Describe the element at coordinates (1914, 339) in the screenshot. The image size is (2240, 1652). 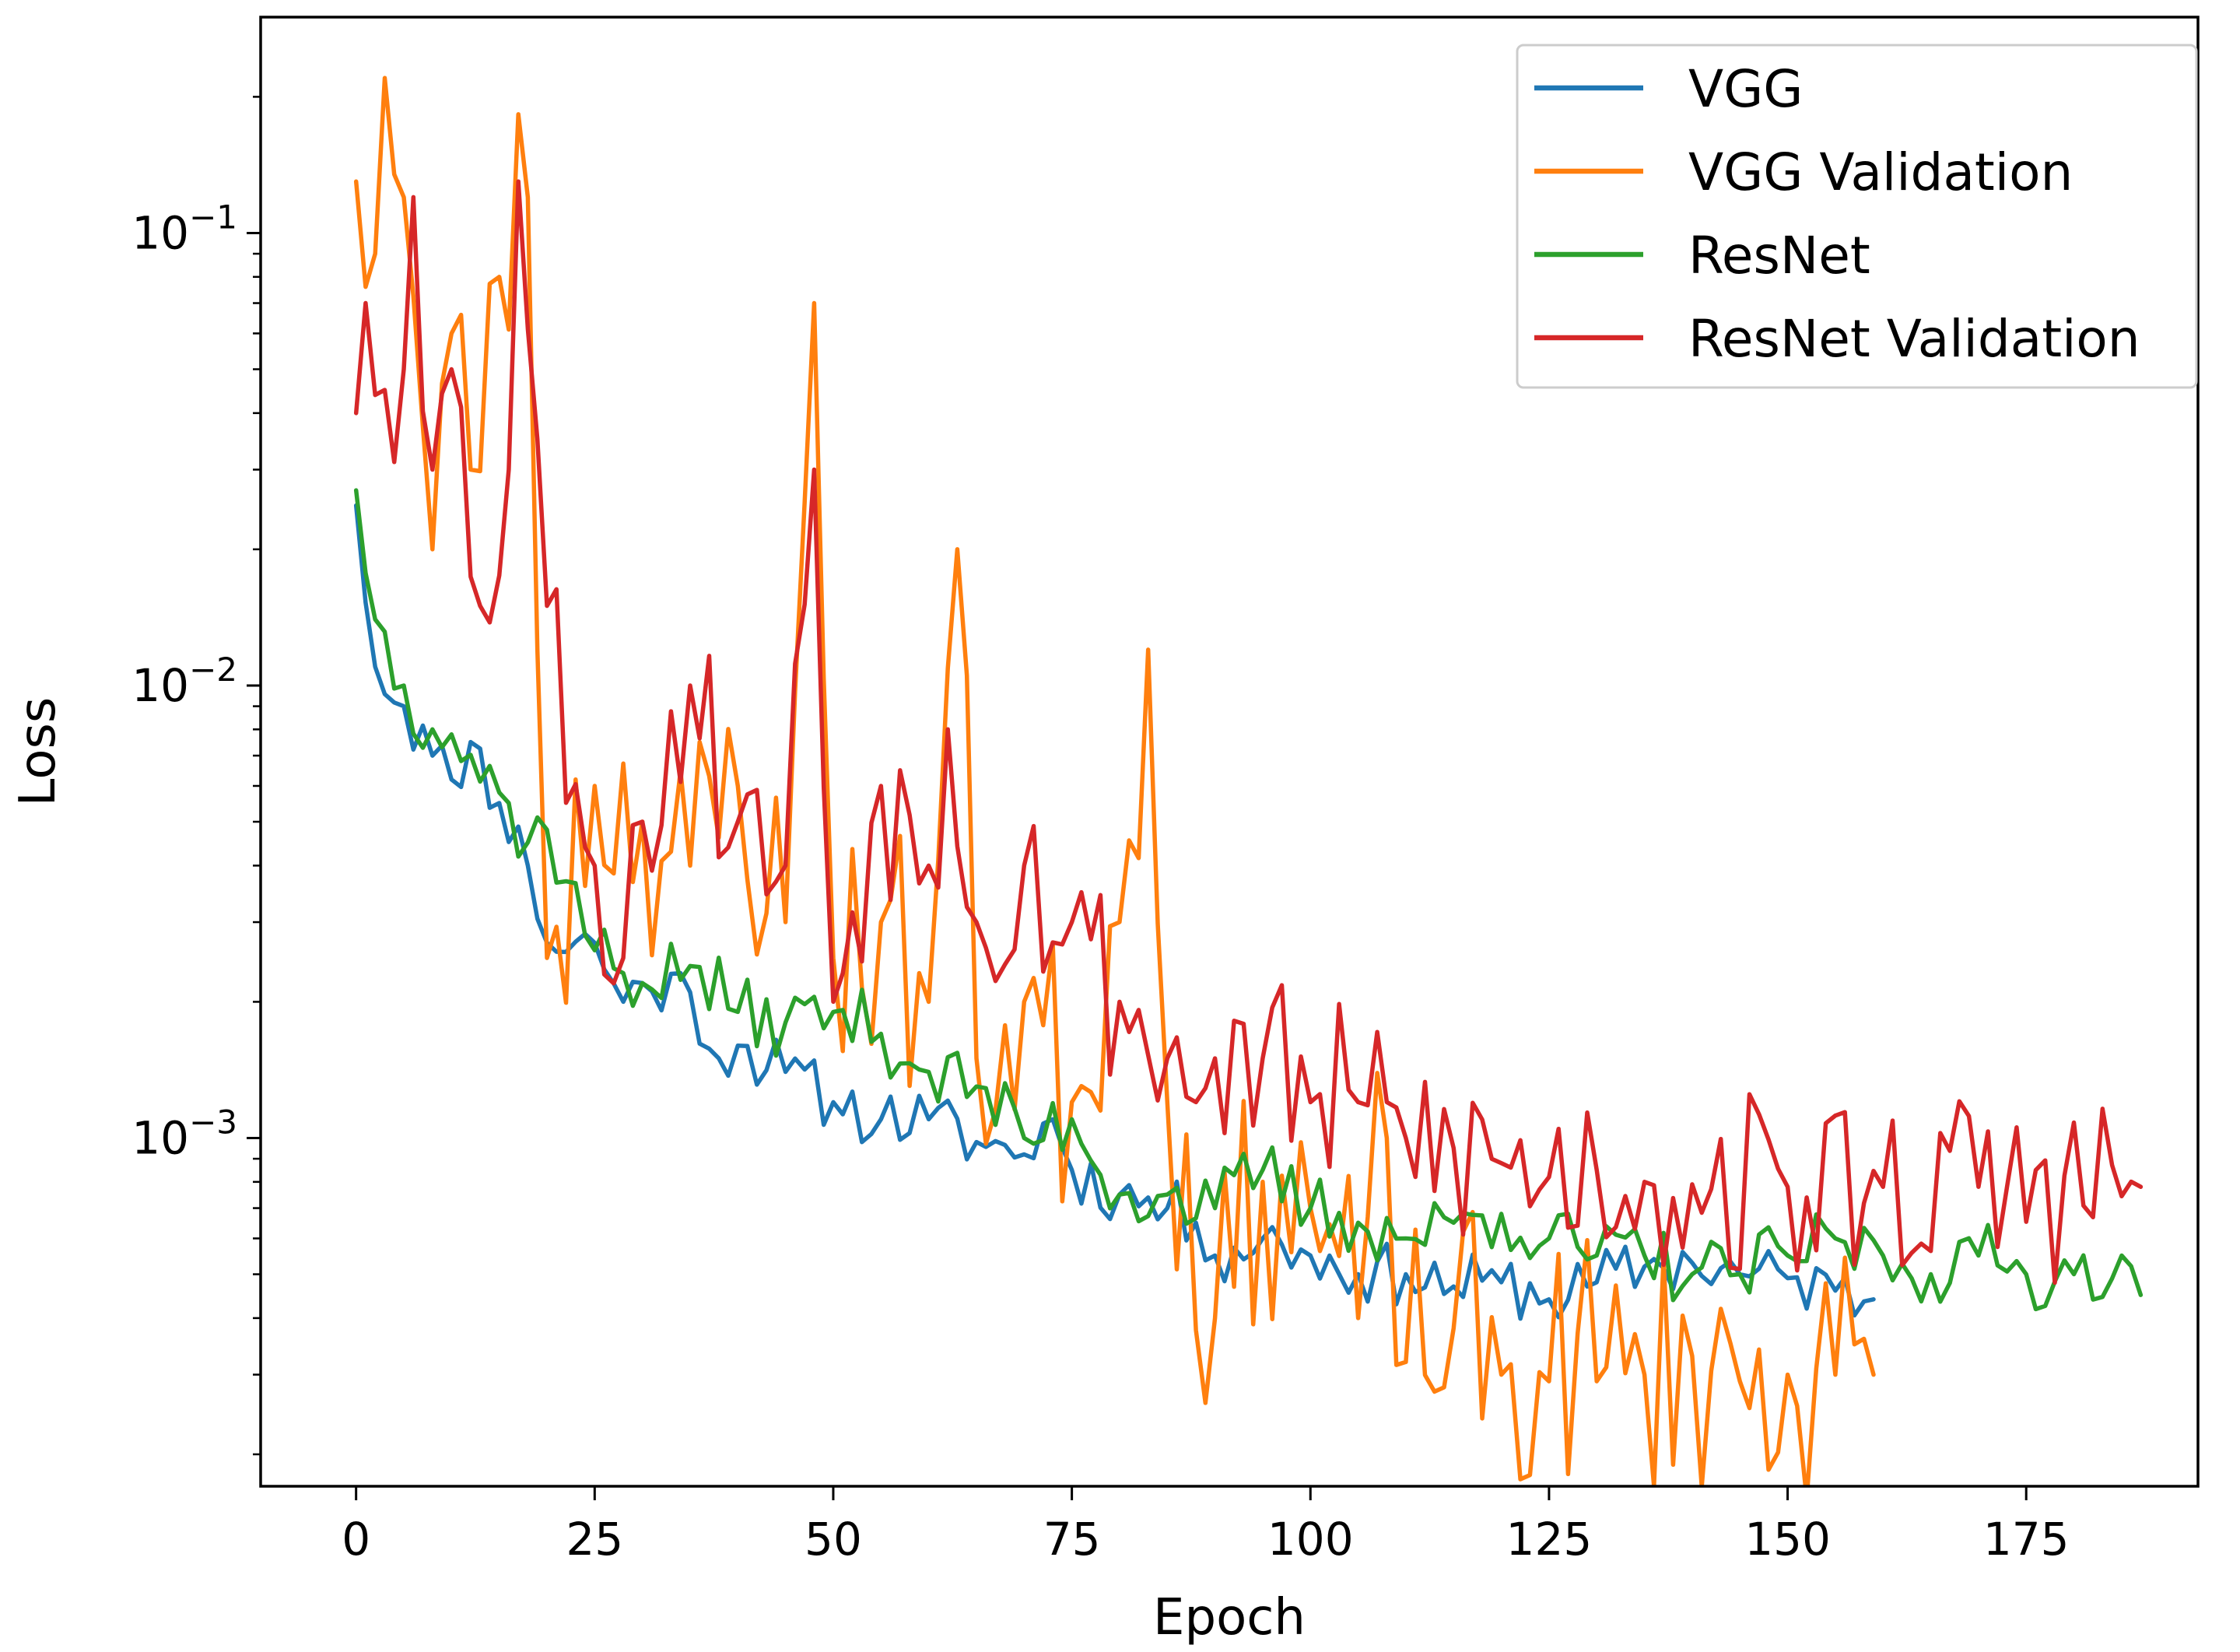
I see `legend-label-3: ResNet Validation` at that location.